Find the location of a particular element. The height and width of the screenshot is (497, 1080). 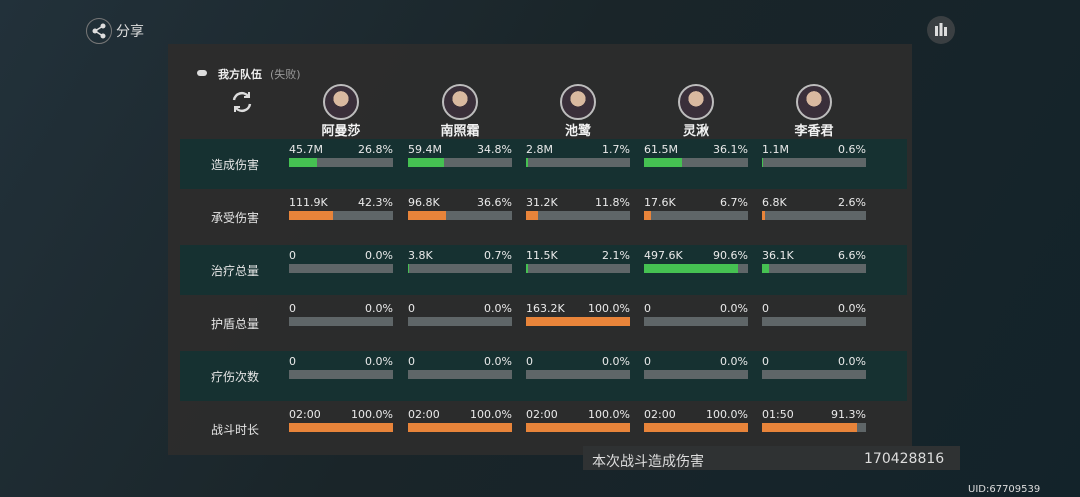

stats-button is located at coordinates (941, 30).